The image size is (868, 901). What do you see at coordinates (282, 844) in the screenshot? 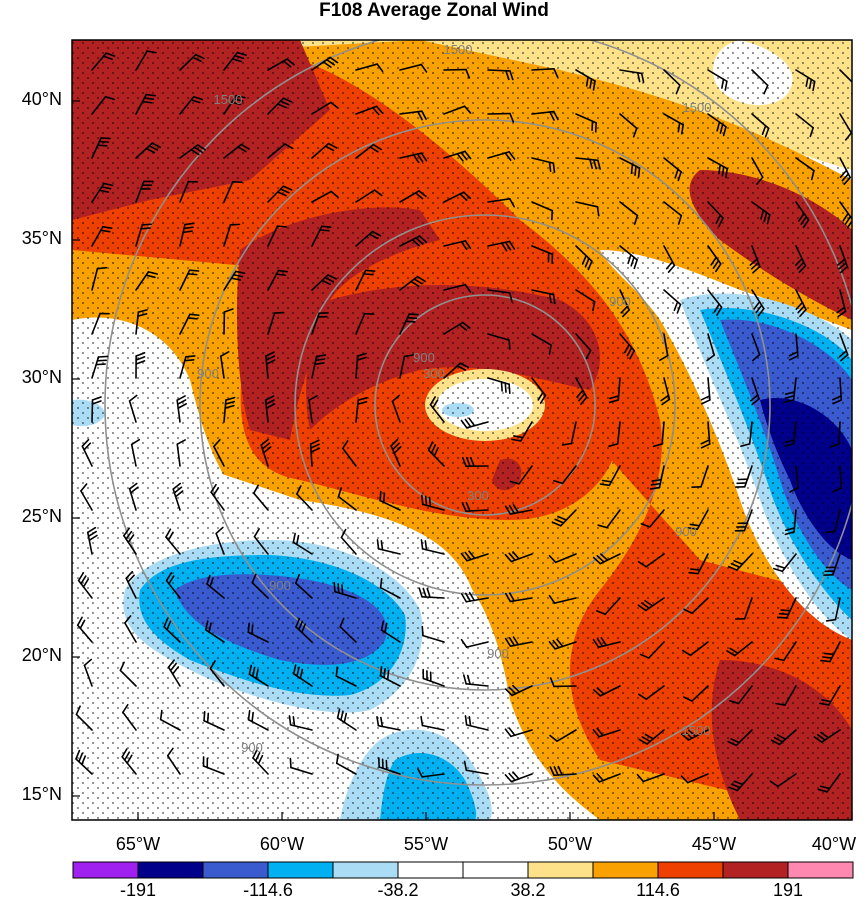
I see `lon-label-60w: 60°W` at bounding box center [282, 844].